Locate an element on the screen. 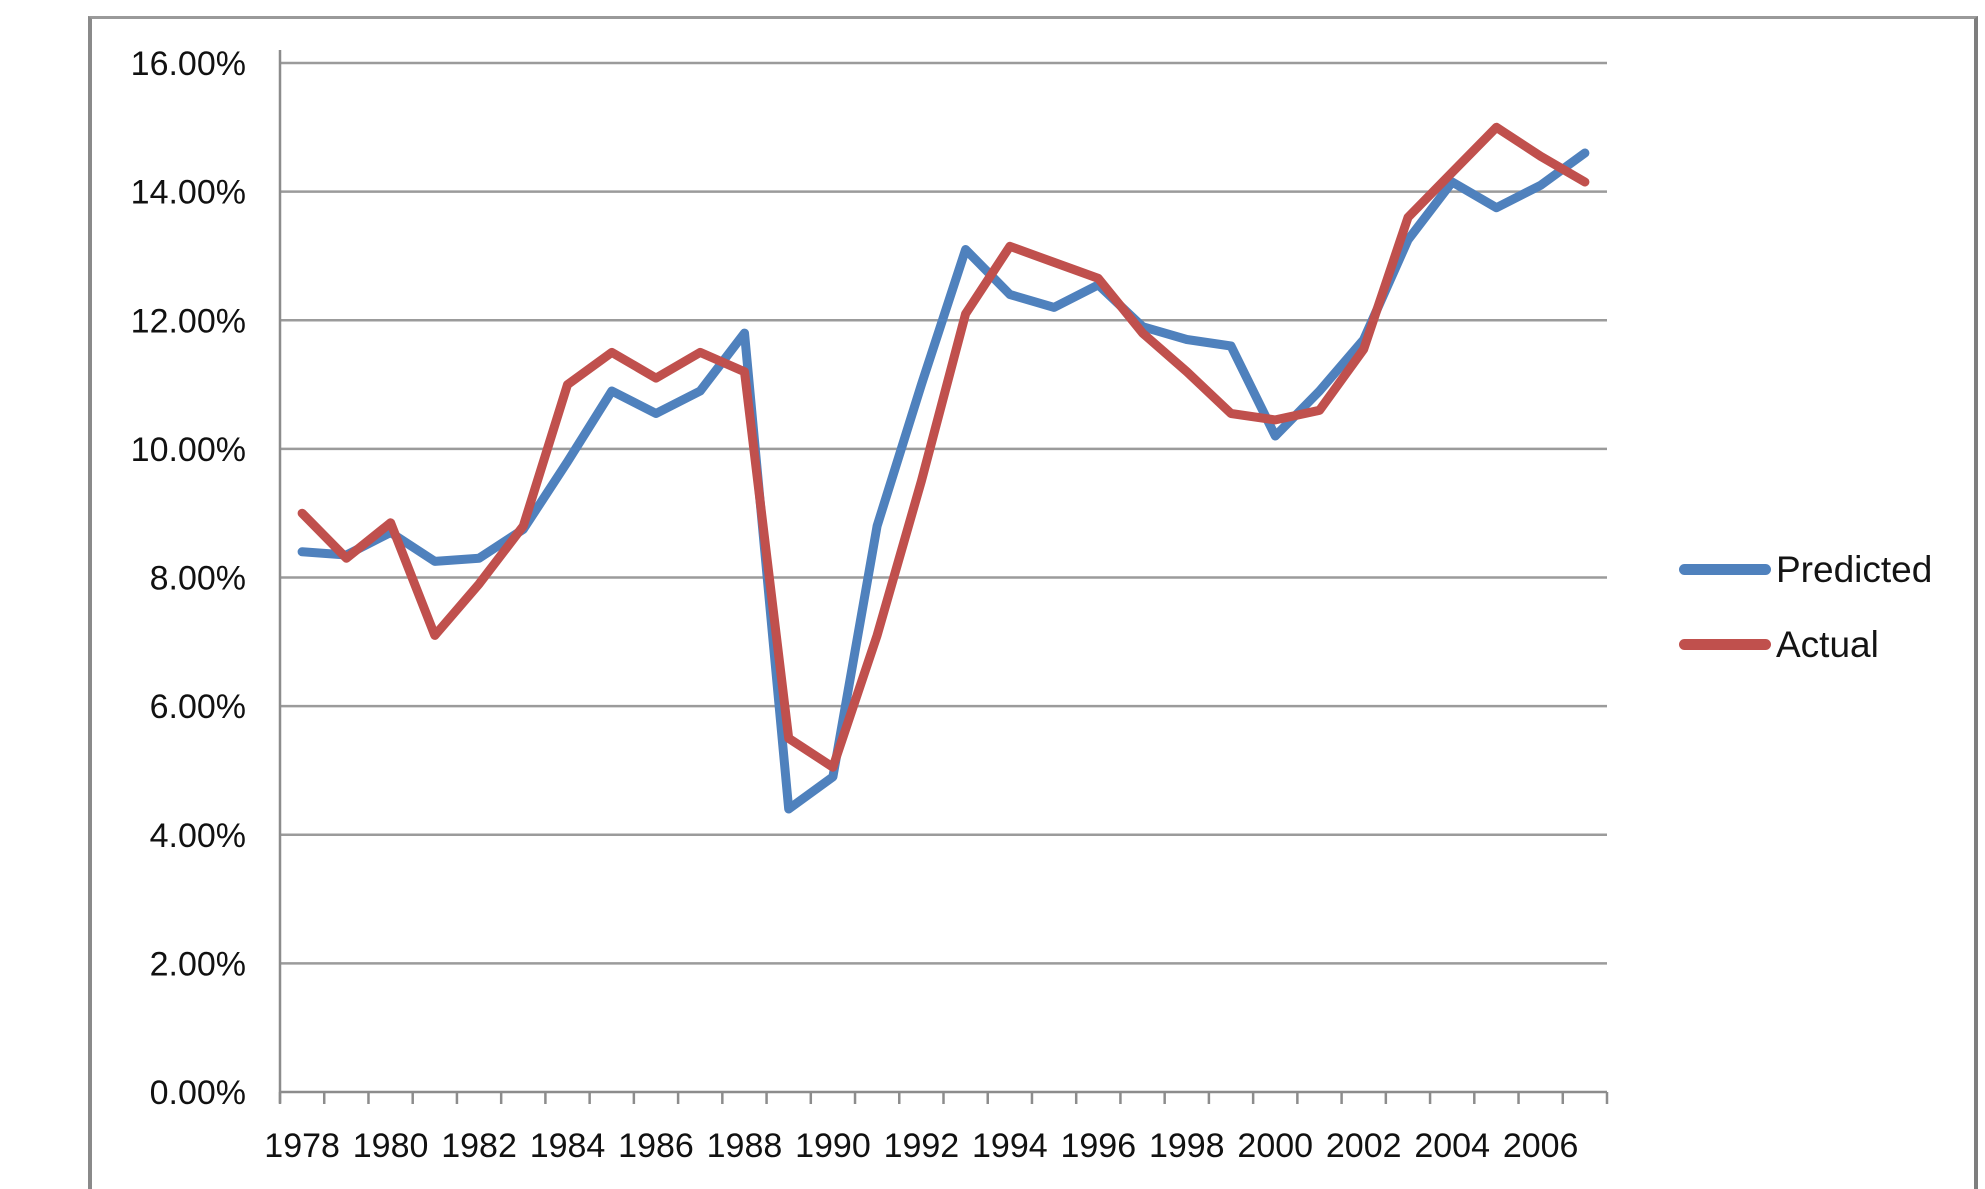 This screenshot has width=1985, height=1189. y-axis-tick-label: 8.00% is located at coordinates (198, 579).